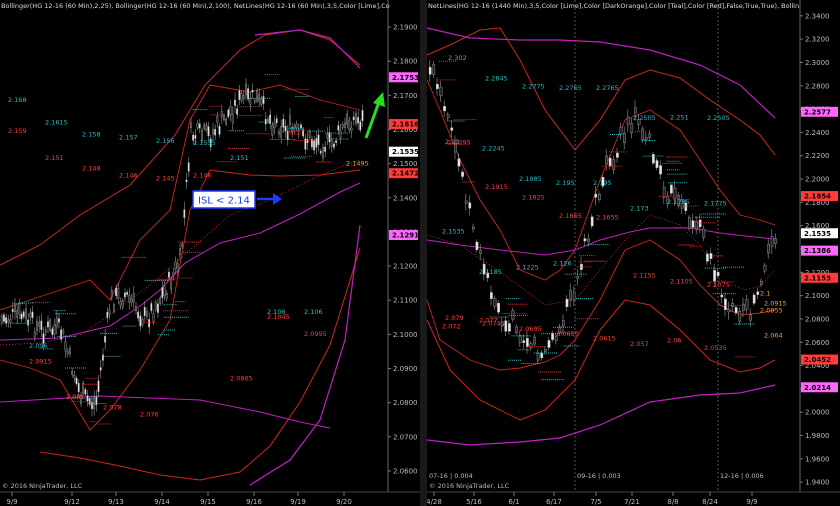 Image resolution: width=840 pixels, height=506 pixels. Describe the element at coordinates (298, 502) in the screenshot. I see `x-tick-label: 9/19` at that location.